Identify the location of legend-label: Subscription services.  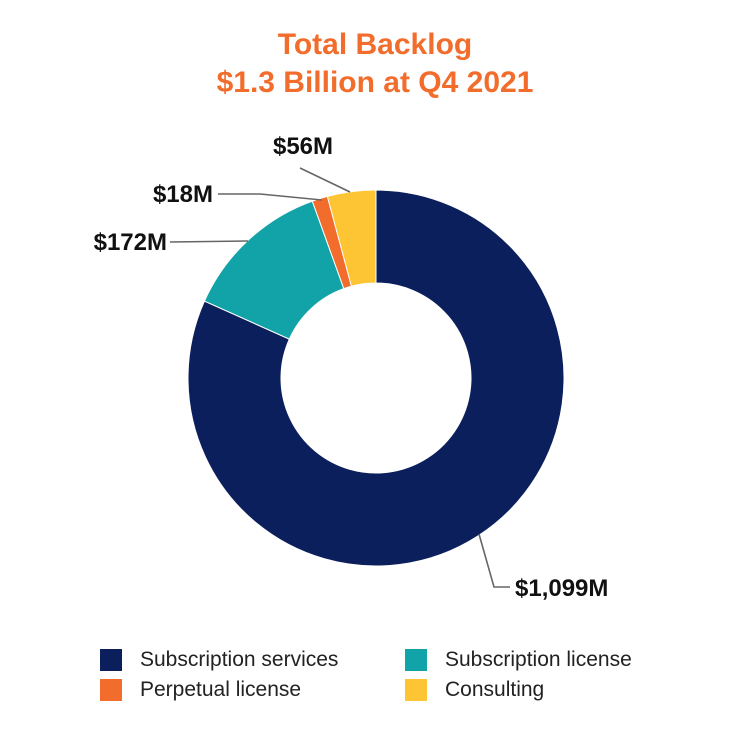
(239, 659).